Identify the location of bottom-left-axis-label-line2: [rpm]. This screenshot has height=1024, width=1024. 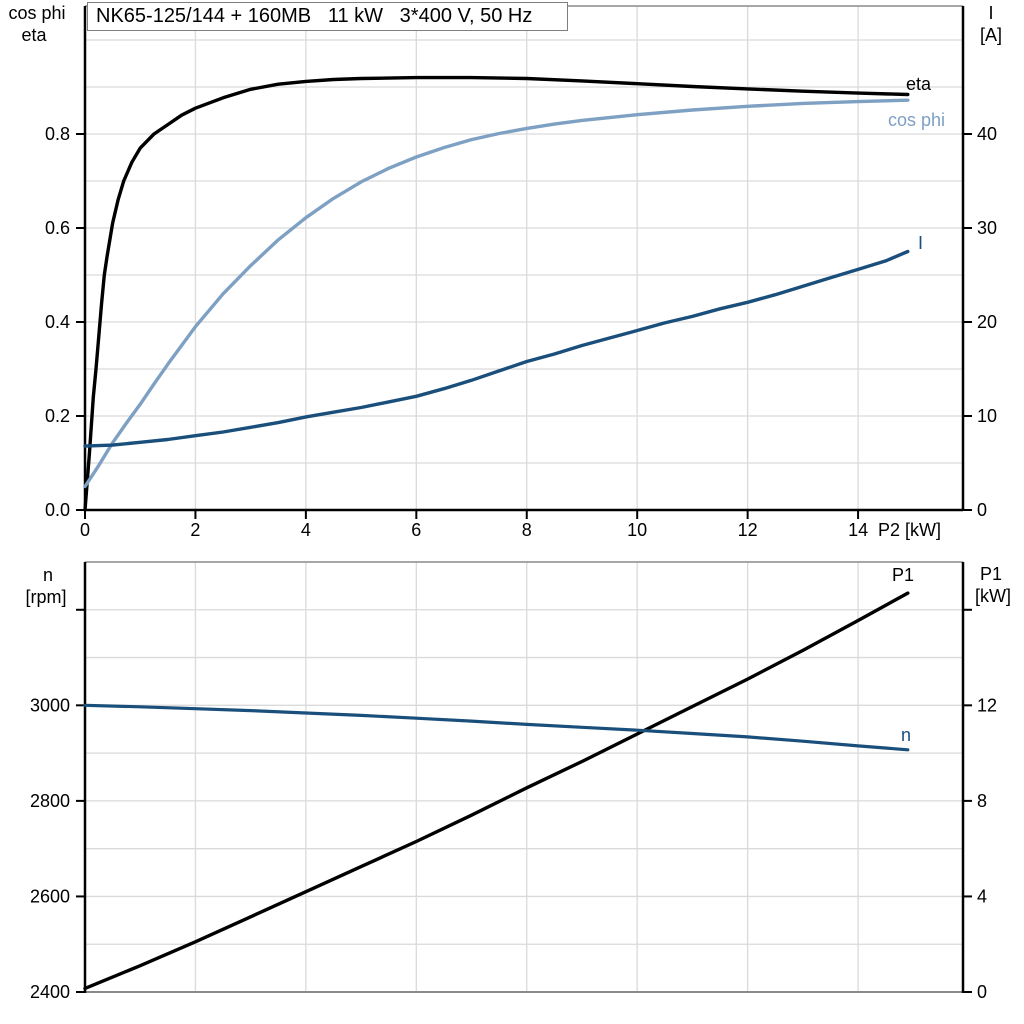
(45, 597).